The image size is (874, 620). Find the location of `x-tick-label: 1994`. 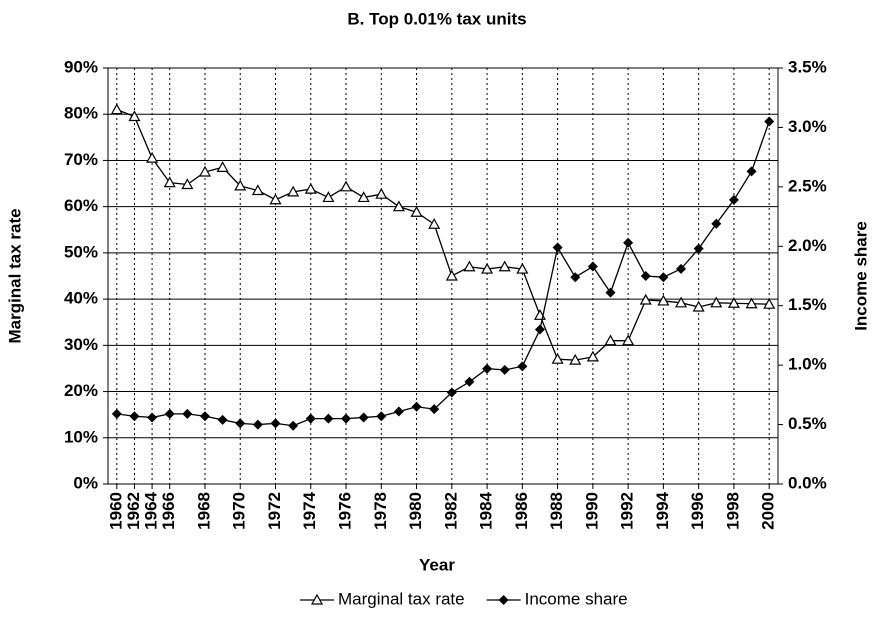

x-tick-label: 1994 is located at coordinates (662, 510).